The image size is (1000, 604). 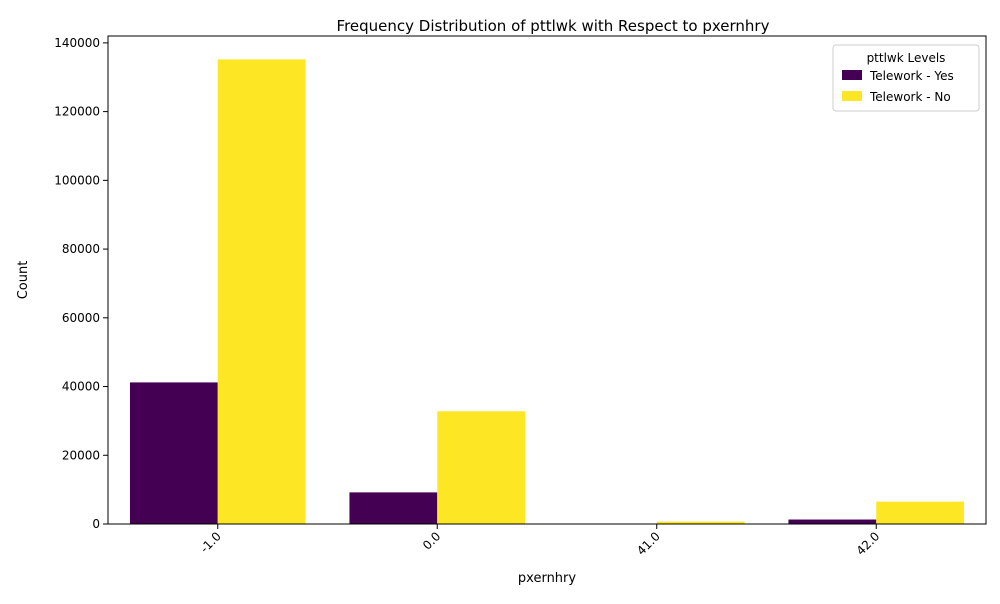 What do you see at coordinates (910, 97) in the screenshot?
I see `legend-label-telework-no: Telework - No` at bounding box center [910, 97].